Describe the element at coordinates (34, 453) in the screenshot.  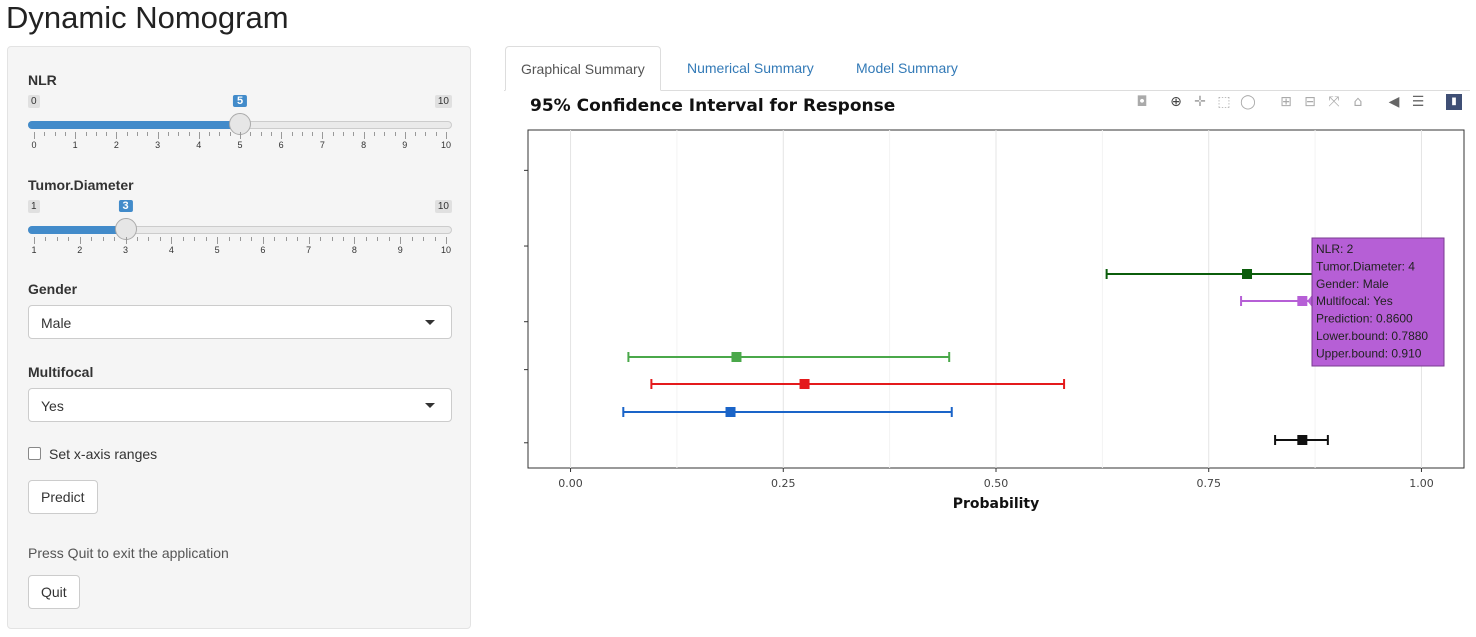
I see `checkbox-icon` at that location.